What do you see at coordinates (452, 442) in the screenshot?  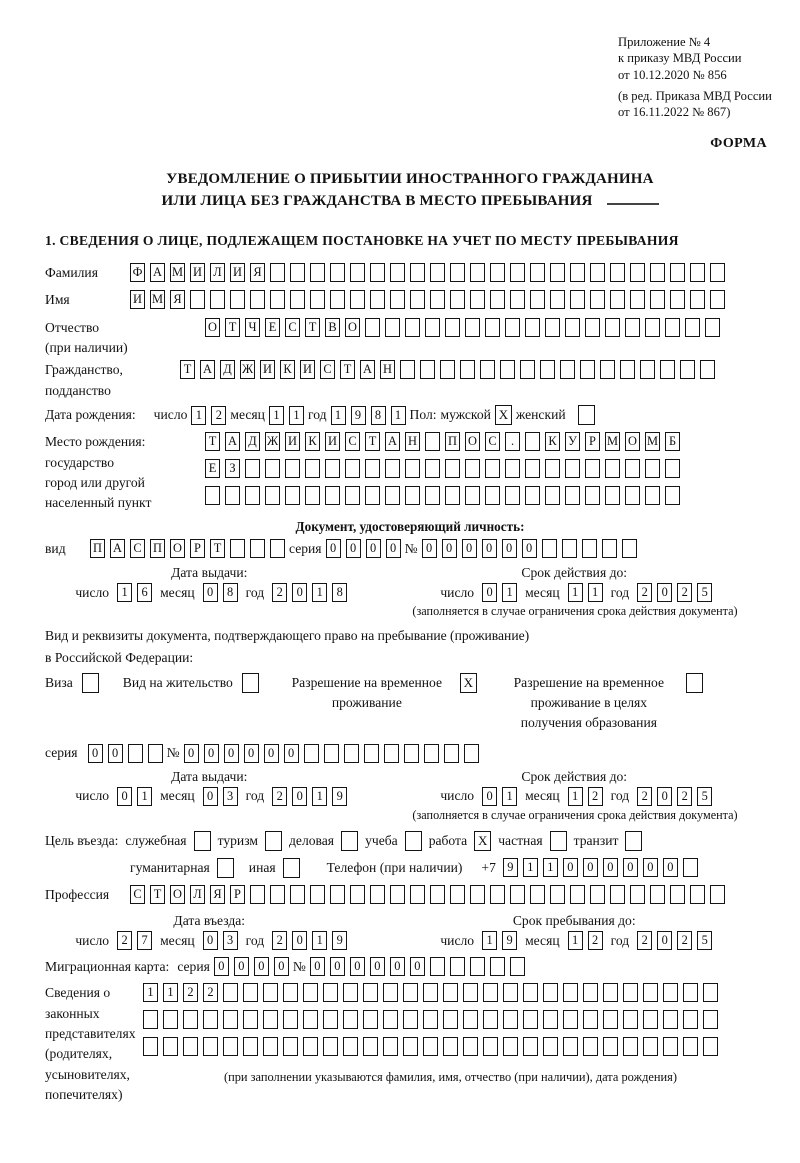 I see `char-box: П` at bounding box center [452, 442].